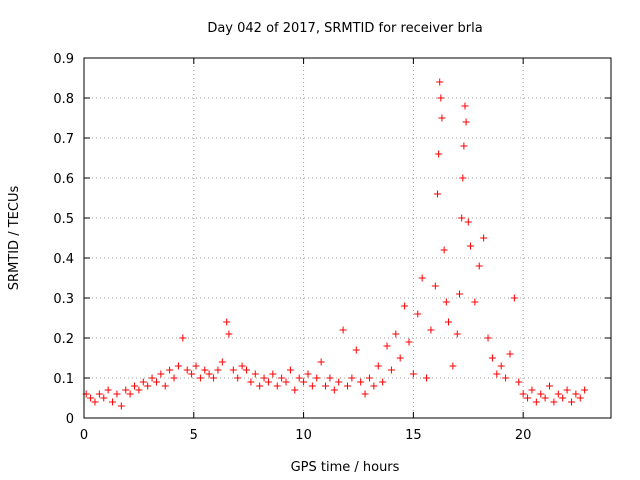 The width and height of the screenshot is (640, 480). I want to click on x-axis-label: GPS time / hours, so click(345, 467).